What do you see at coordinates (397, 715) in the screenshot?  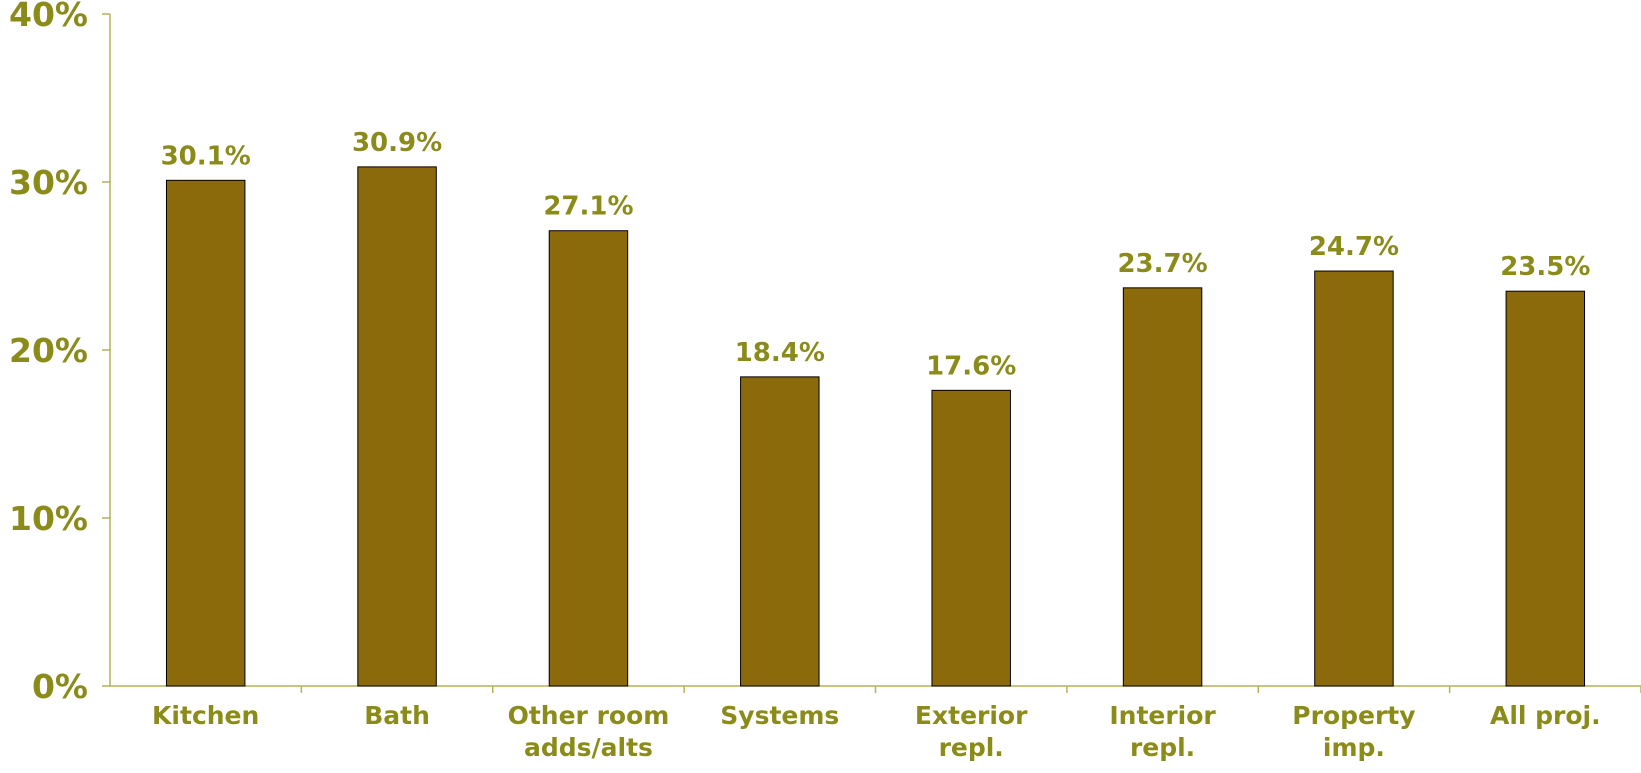 I see `x-tick-label: Bath` at bounding box center [397, 715].